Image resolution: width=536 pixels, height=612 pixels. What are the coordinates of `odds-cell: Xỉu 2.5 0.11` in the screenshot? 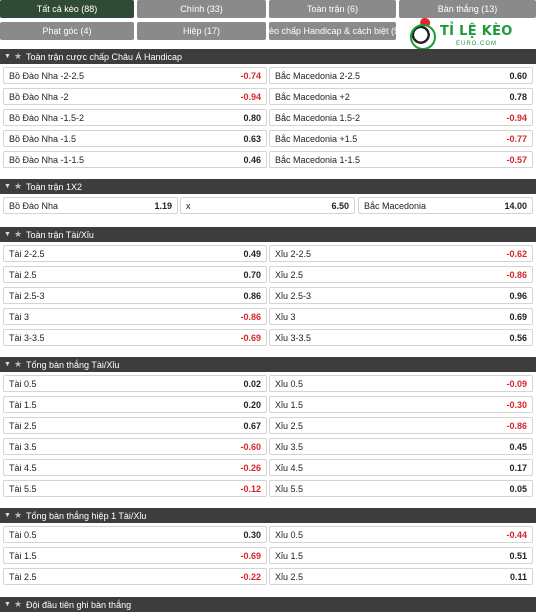 It's located at (401, 576).